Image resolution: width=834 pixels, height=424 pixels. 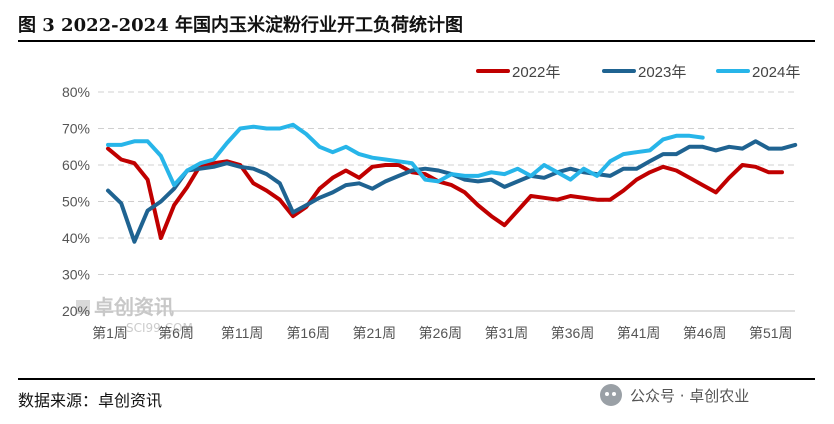 I want to click on y-tick-label: 80%, so click(x=76, y=92).